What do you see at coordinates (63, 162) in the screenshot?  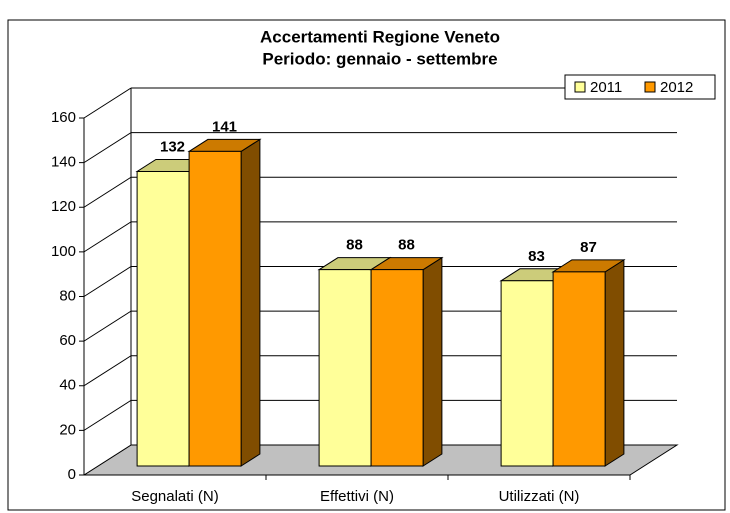 I see `y-tick-label: 140` at bounding box center [63, 162].